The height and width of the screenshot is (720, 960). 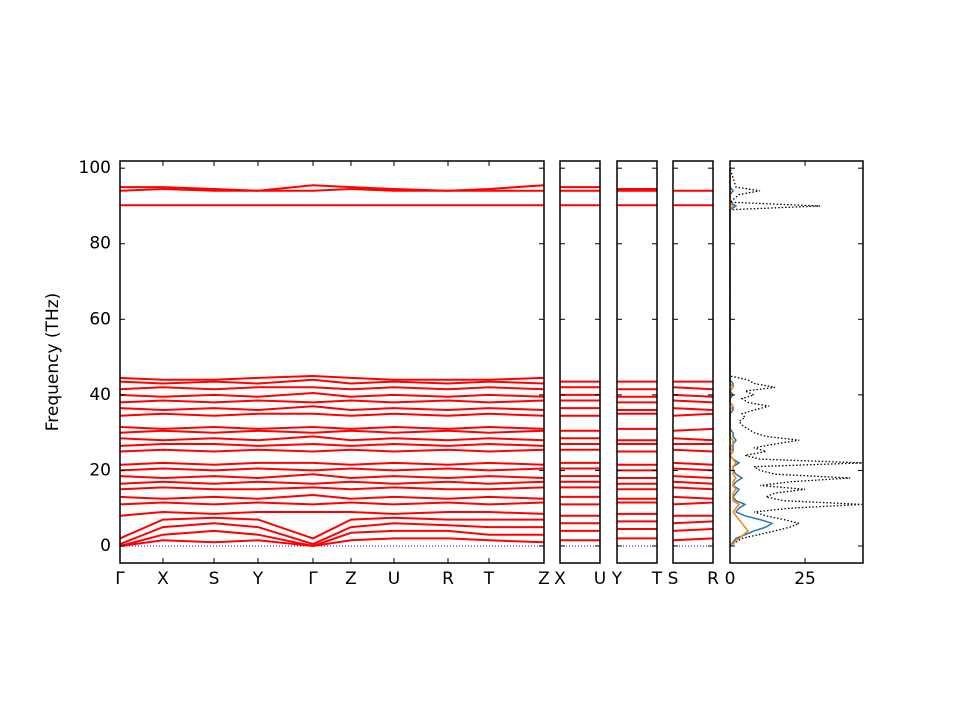 What do you see at coordinates (53, 362) in the screenshot?
I see `y-axis-label: Frequency (THz)` at bounding box center [53, 362].